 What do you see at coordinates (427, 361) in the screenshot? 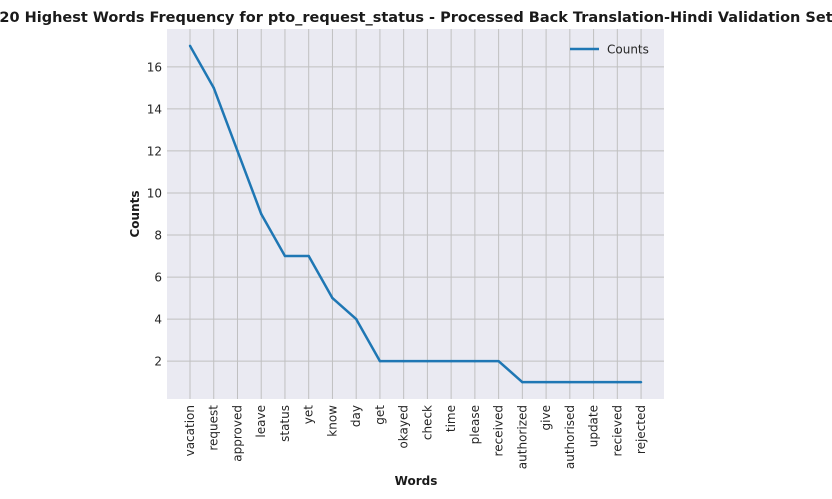
I see `data-point-check` at bounding box center [427, 361].